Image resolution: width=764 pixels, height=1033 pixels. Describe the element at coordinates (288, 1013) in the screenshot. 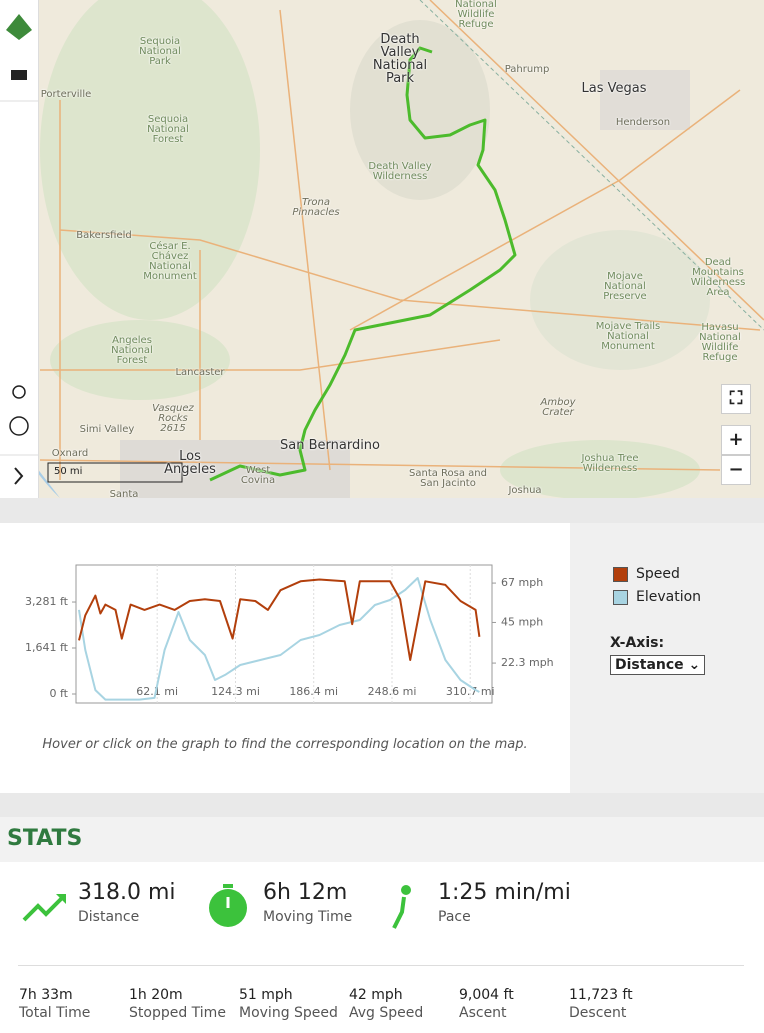

I see `stat-detail-label: Moving Speed` at that location.